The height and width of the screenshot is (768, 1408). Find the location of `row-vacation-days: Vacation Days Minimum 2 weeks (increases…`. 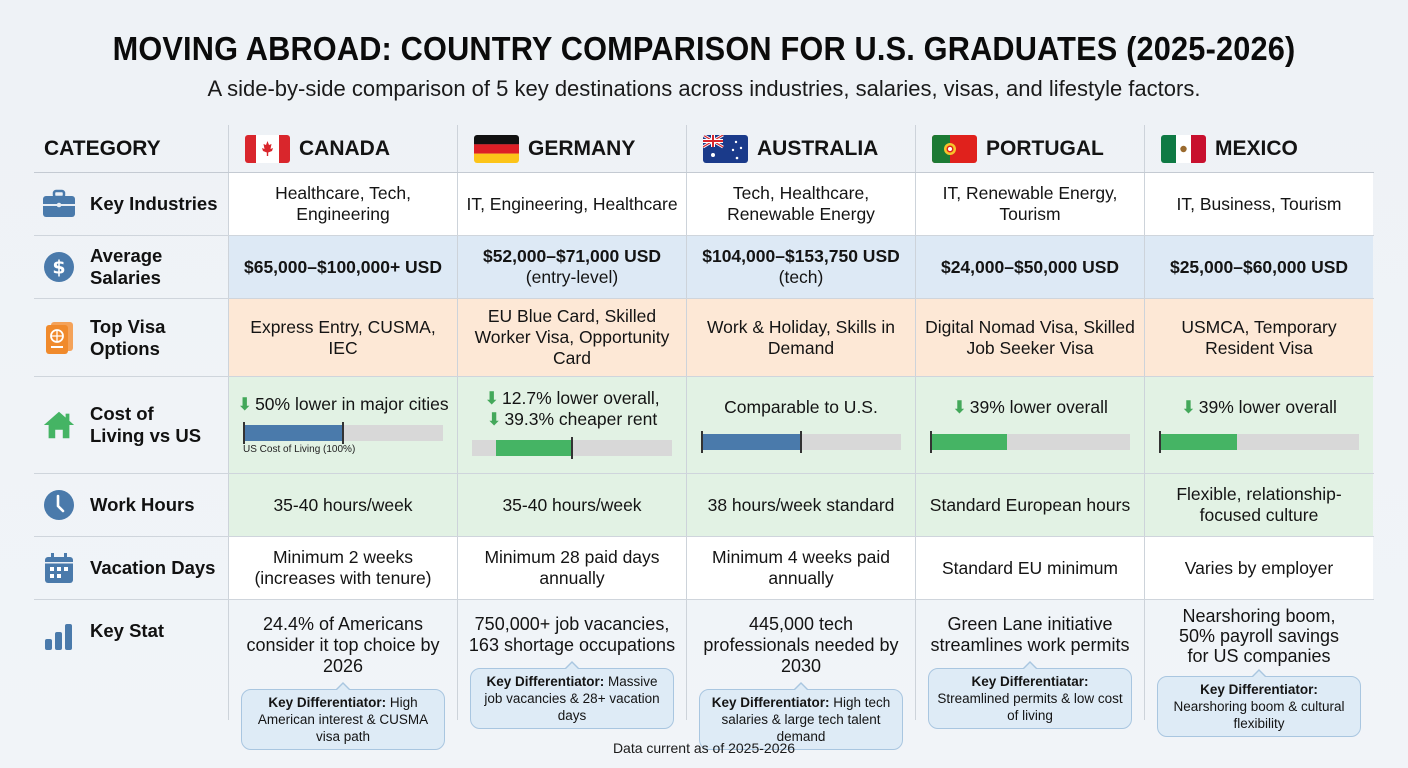

row-vacation-days: Vacation Days Minimum 2 weeks (increases… is located at coordinates (704, 568).